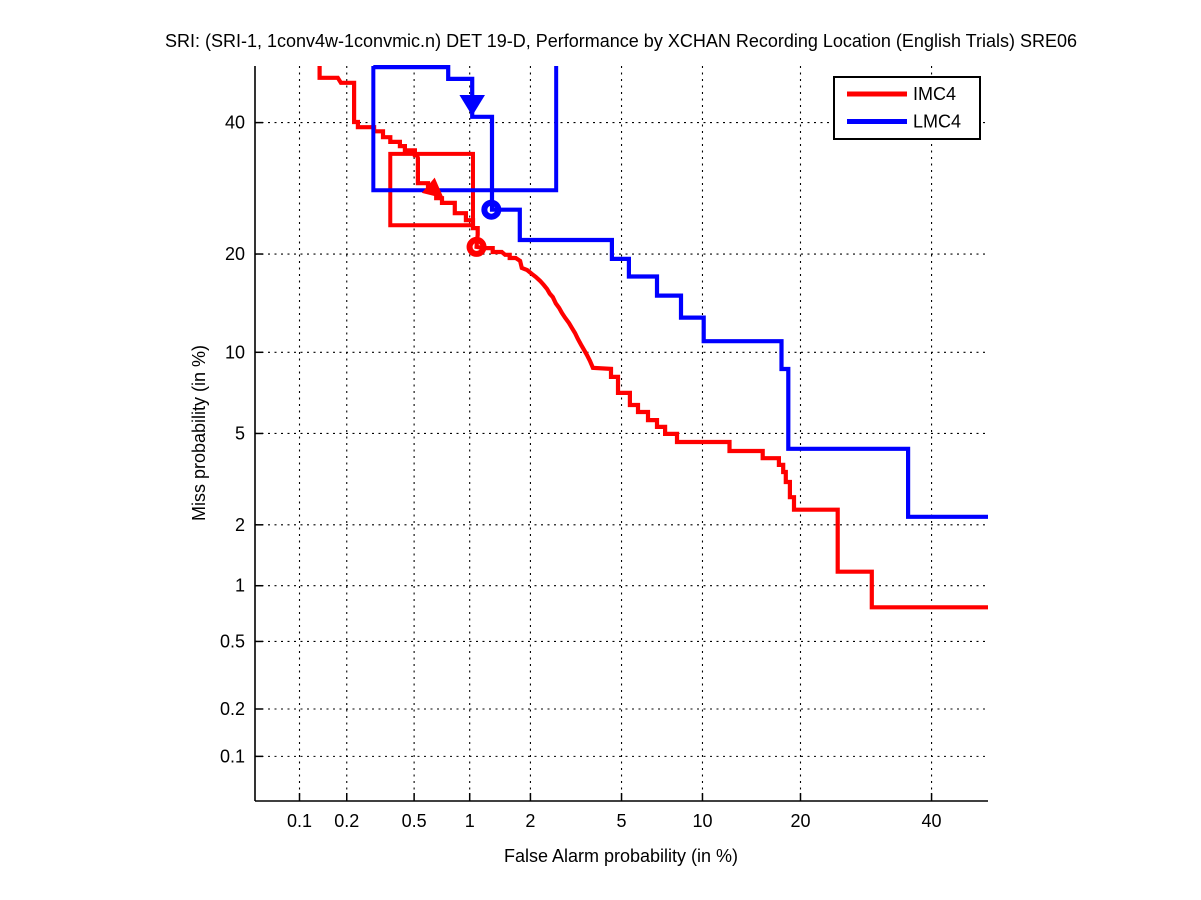 This screenshot has height=900, width=1201. What do you see at coordinates (622, 821) in the screenshot?
I see `x-tick-label: 5` at bounding box center [622, 821].